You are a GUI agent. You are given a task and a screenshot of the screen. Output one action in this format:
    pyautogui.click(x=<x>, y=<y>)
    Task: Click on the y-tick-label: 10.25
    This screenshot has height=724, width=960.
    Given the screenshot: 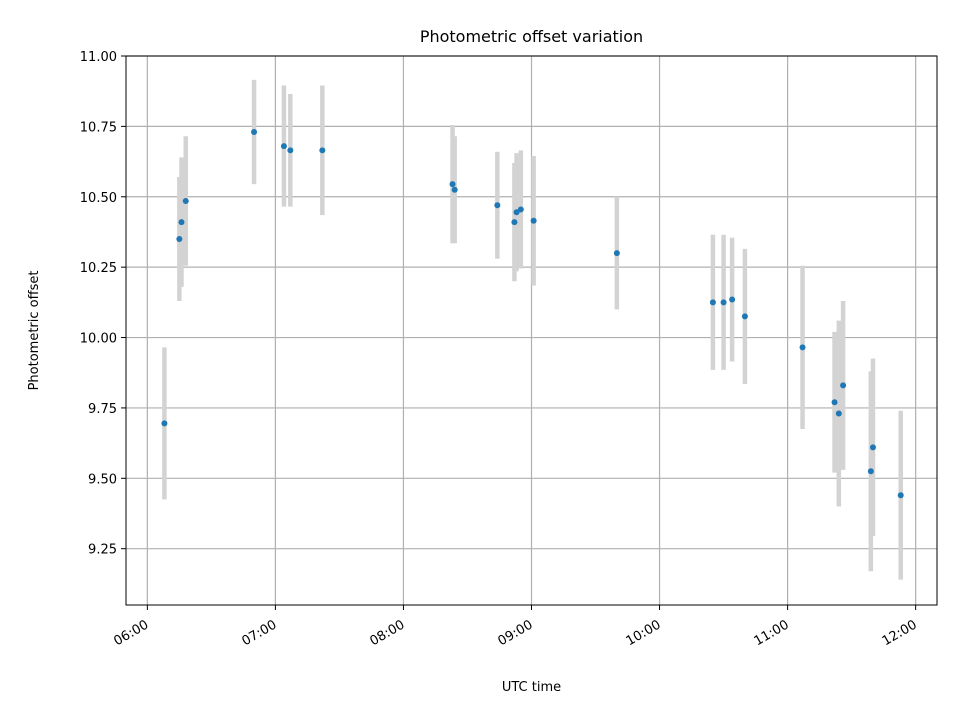 What is the action you would take?
    pyautogui.click(x=98, y=268)
    